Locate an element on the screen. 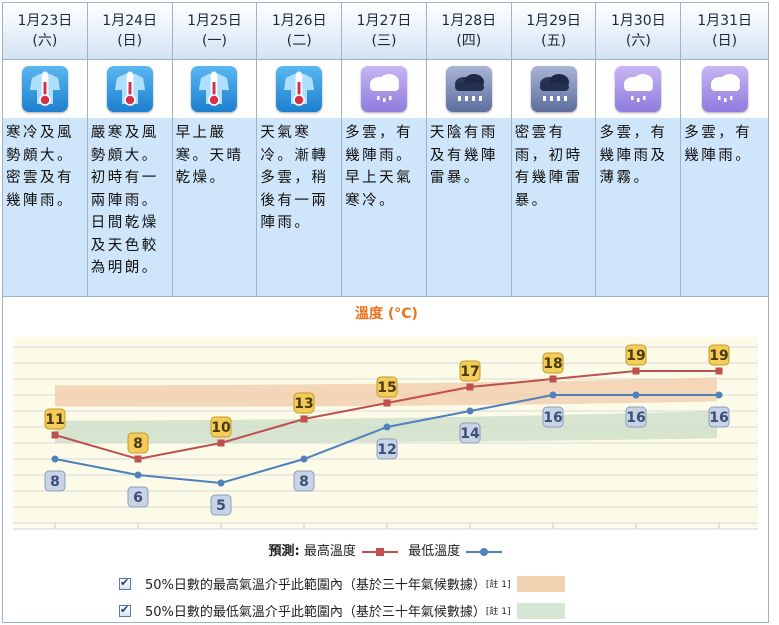  forecast-date: 1月26日 is located at coordinates (299, 21).